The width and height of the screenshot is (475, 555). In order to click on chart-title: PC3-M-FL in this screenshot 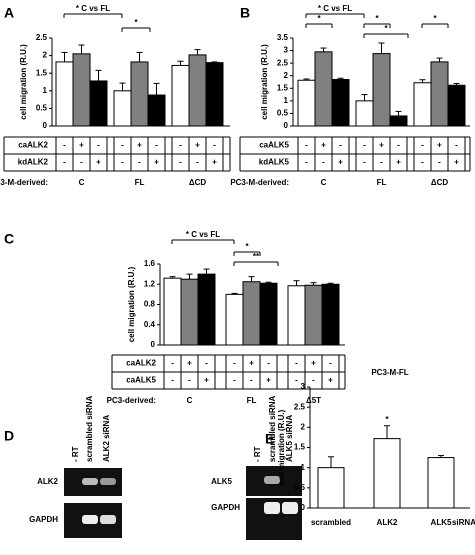, I will do `click(389, 372)`.